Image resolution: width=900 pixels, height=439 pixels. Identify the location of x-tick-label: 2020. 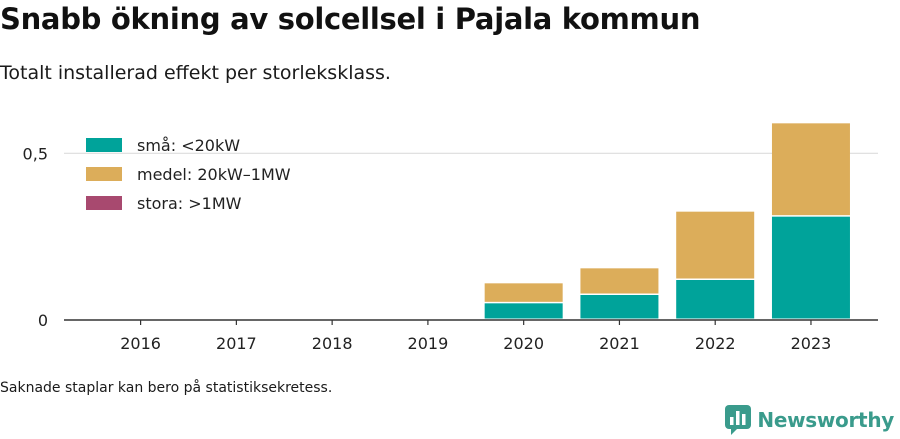
(523, 343).